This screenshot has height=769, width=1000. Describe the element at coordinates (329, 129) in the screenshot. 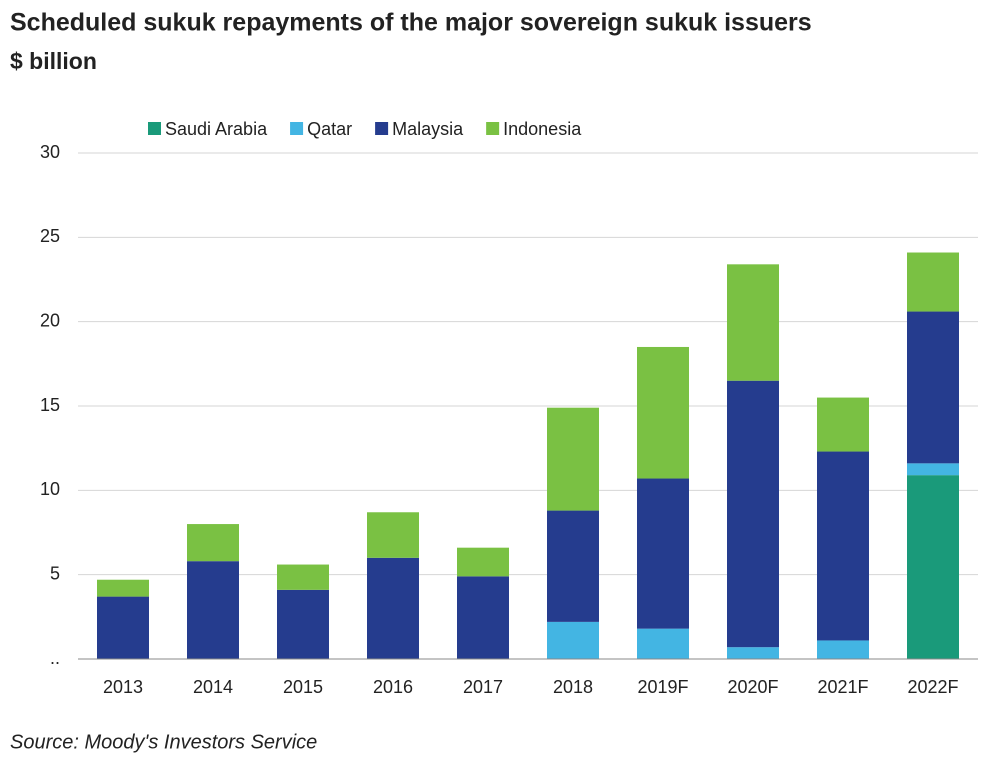

I see `legend-label: Qatar` at that location.